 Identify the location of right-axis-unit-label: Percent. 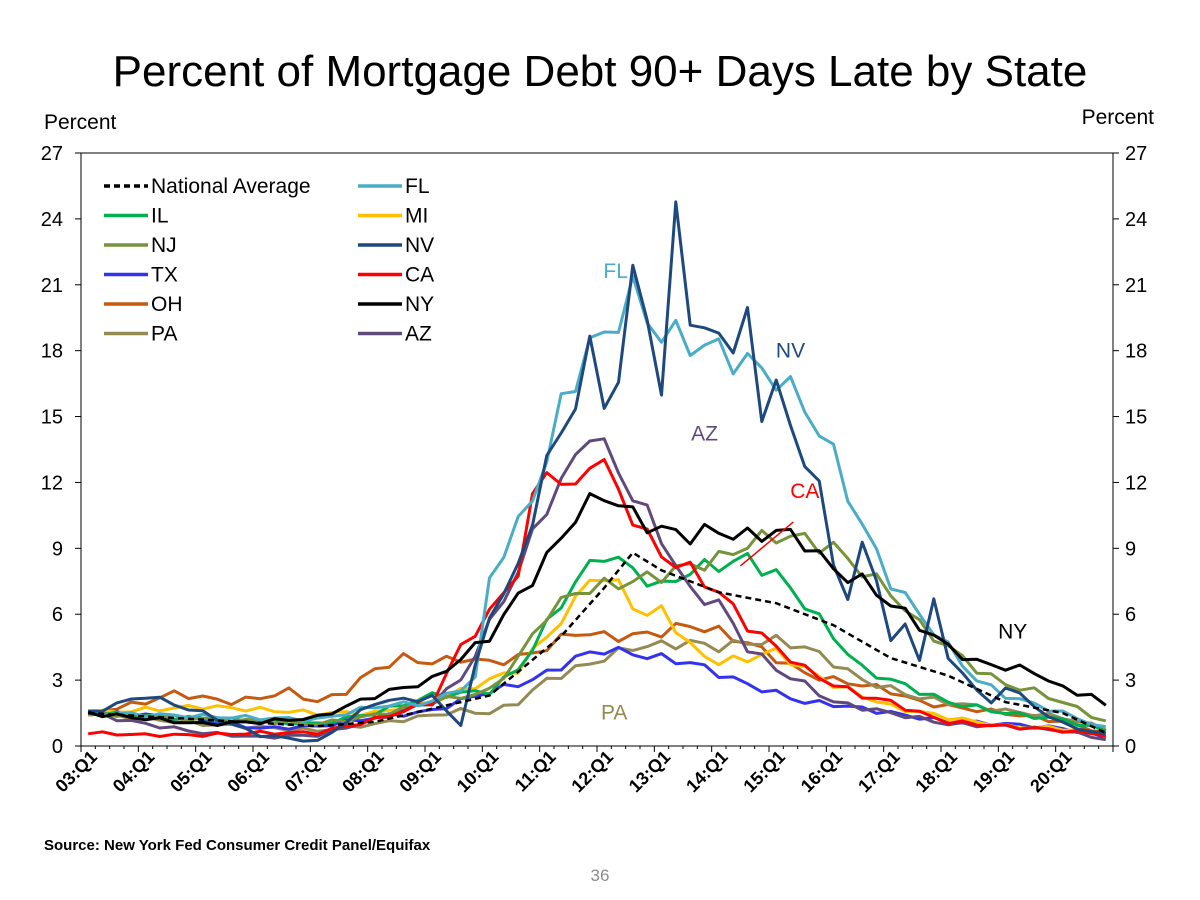
(1117, 117).